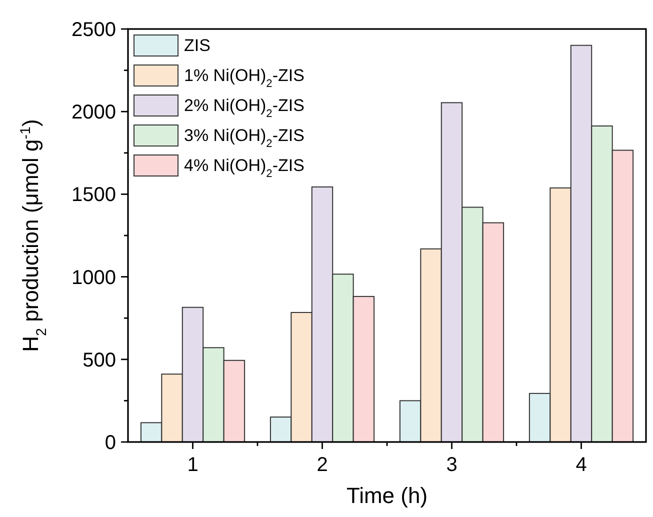 This screenshot has height=517, width=653. What do you see at coordinates (94, 113) in the screenshot?
I see `y-tick-label: 2000` at bounding box center [94, 113].